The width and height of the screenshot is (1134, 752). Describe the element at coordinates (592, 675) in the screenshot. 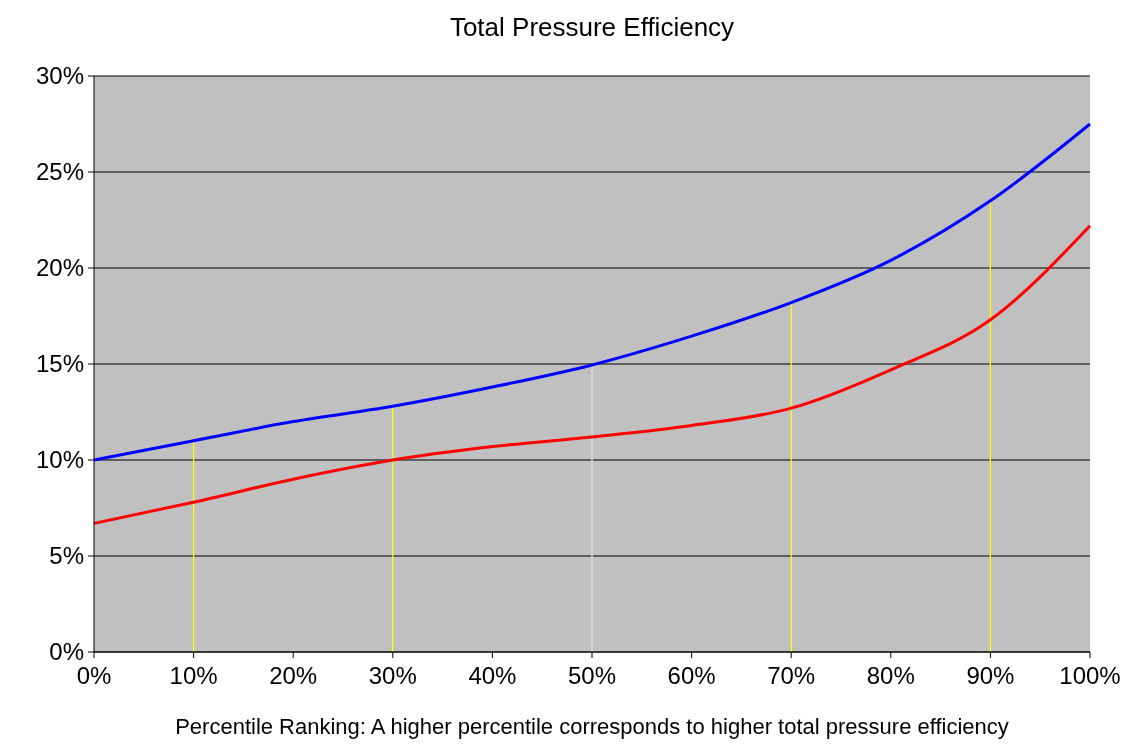

I see `x-tick-label: 50%` at that location.